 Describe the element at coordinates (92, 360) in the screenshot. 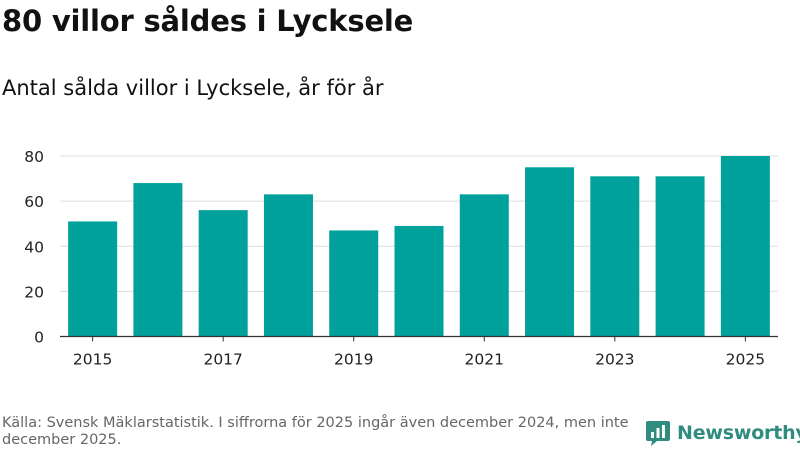

I see `x-tick-label: 2015` at that location.